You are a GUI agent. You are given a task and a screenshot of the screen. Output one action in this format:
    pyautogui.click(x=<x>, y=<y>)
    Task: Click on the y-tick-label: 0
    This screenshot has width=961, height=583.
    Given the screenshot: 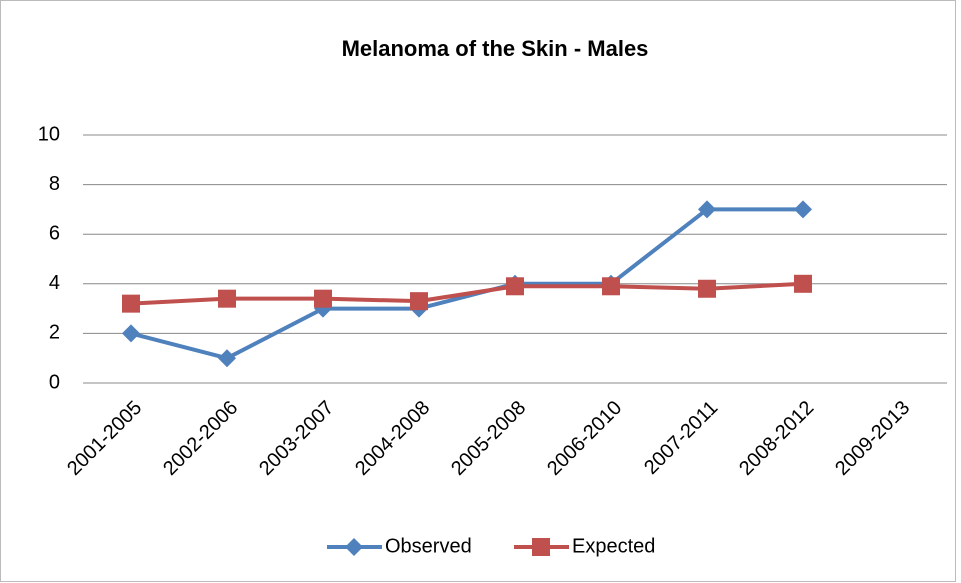 What is the action you would take?
    pyautogui.click(x=54, y=382)
    